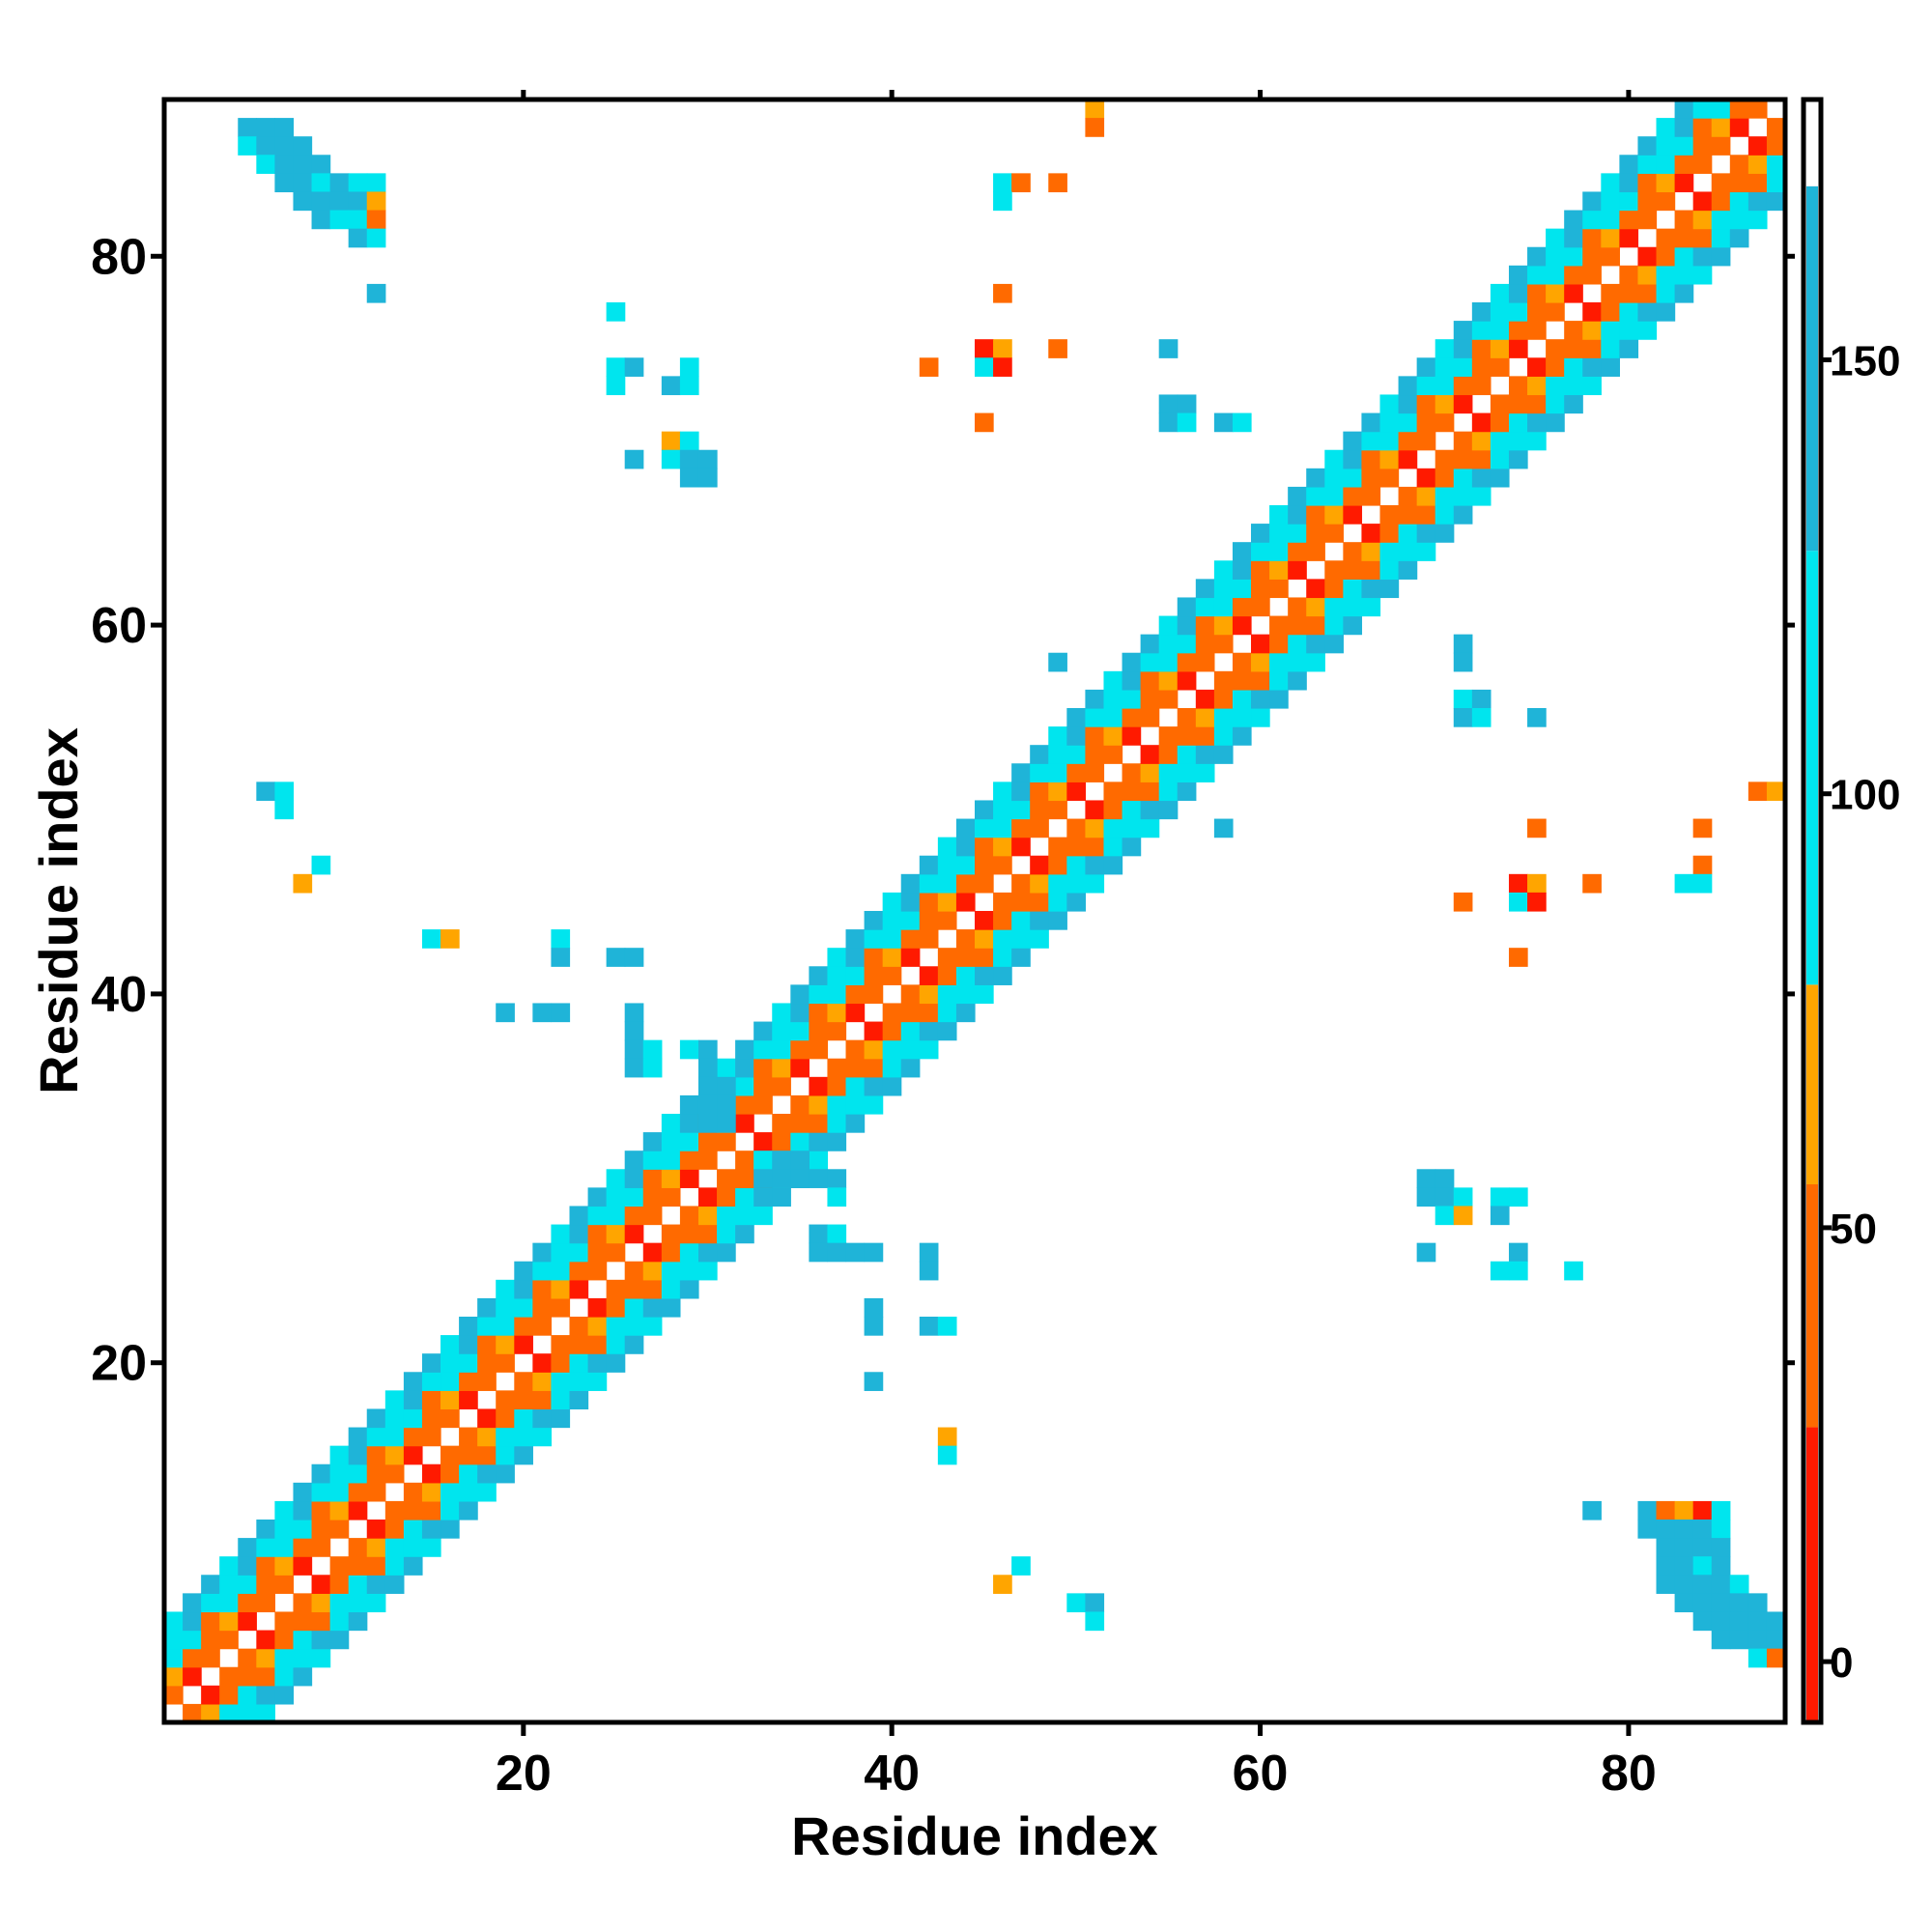 This screenshot has width=1932, height=1932. I want to click on x-axis-title: Residue index, so click(974, 1835).